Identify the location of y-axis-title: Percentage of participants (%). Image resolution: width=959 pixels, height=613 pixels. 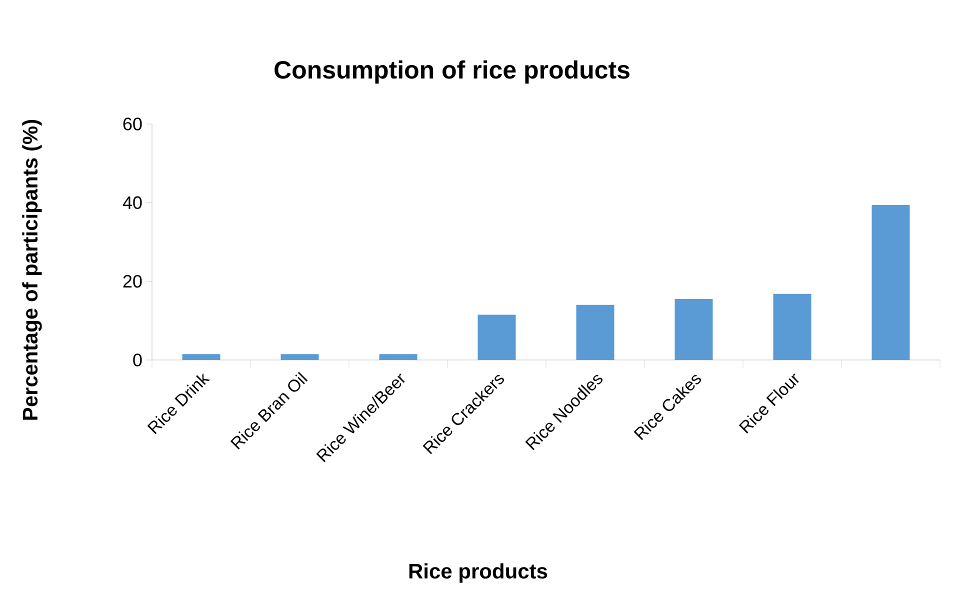
(32, 270).